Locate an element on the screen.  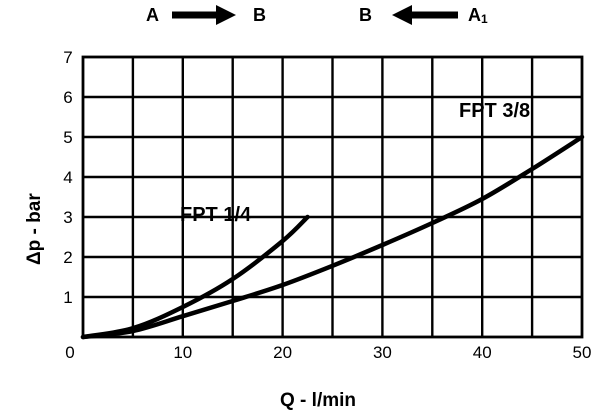
x-tick-label: 10 is located at coordinates (182, 352).